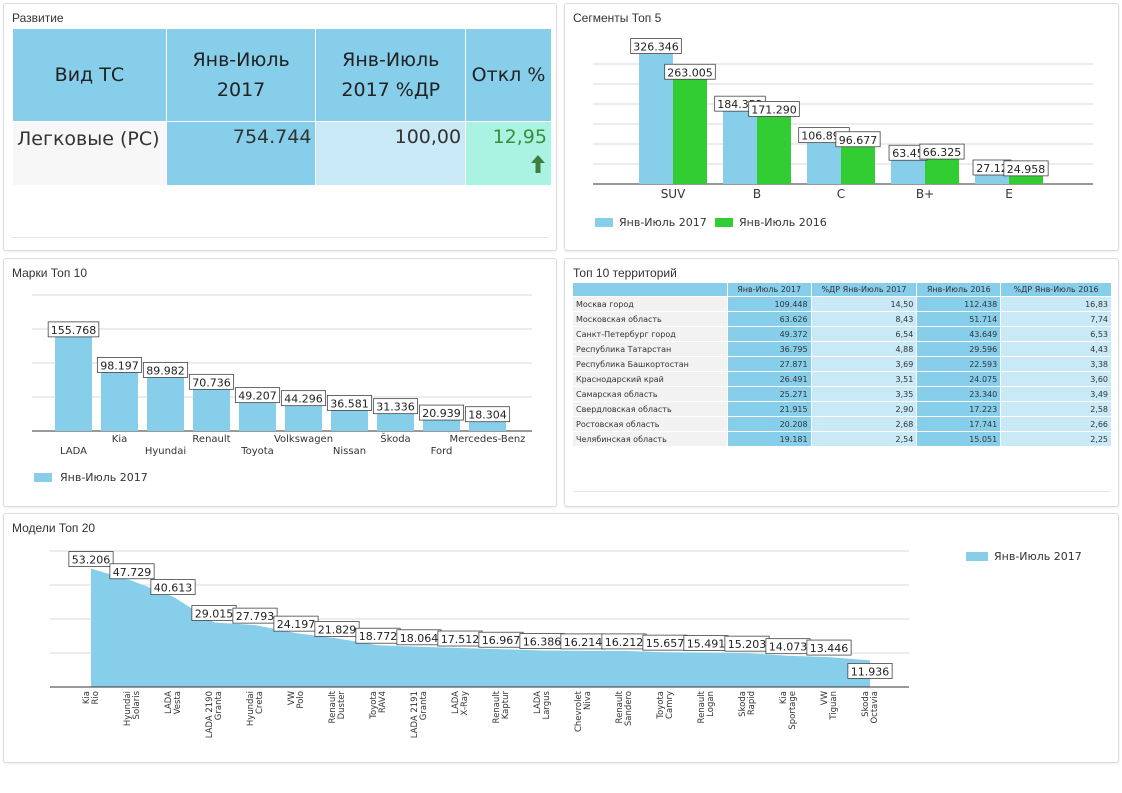 The height and width of the screenshot is (793, 1122). What do you see at coordinates (624, 708) in the screenshot?
I see `x-tick-label: RenaultSandero` at bounding box center [624, 708].